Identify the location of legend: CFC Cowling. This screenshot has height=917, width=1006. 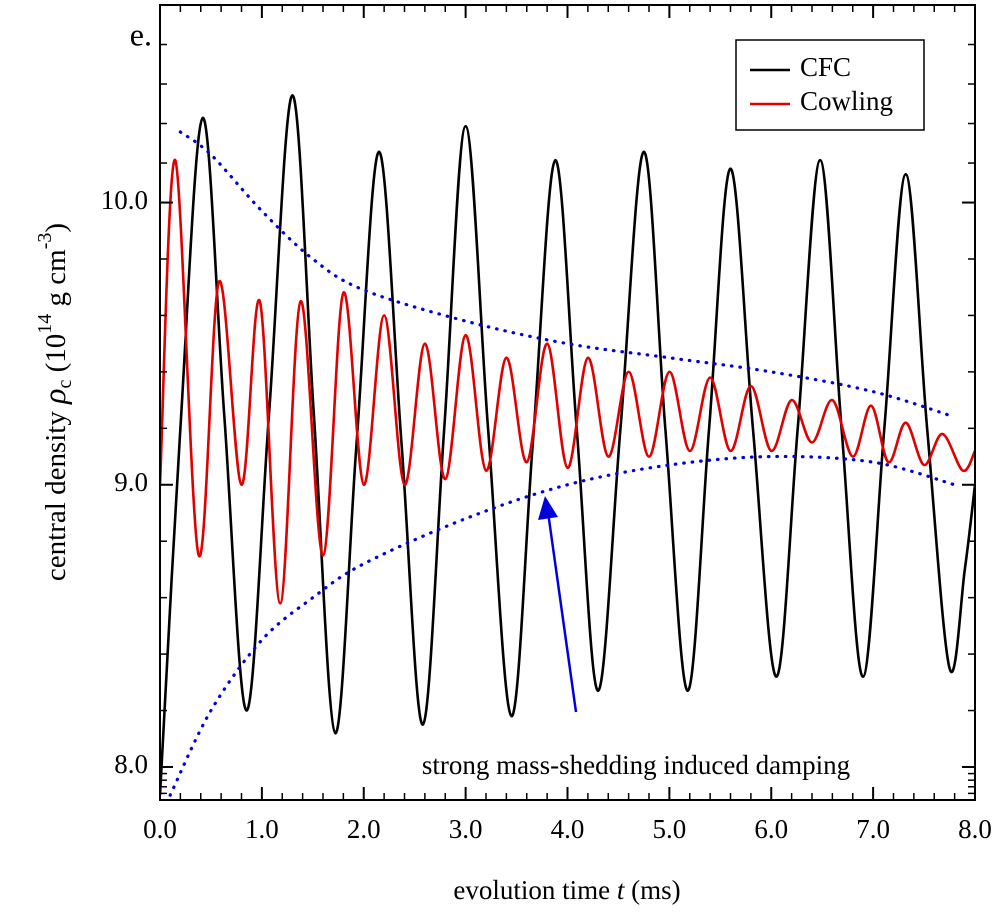
(830, 85).